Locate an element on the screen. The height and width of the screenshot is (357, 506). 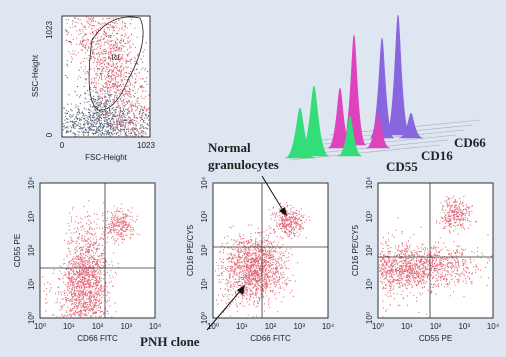
y-tick-label: 0 is located at coordinates (49, 134).